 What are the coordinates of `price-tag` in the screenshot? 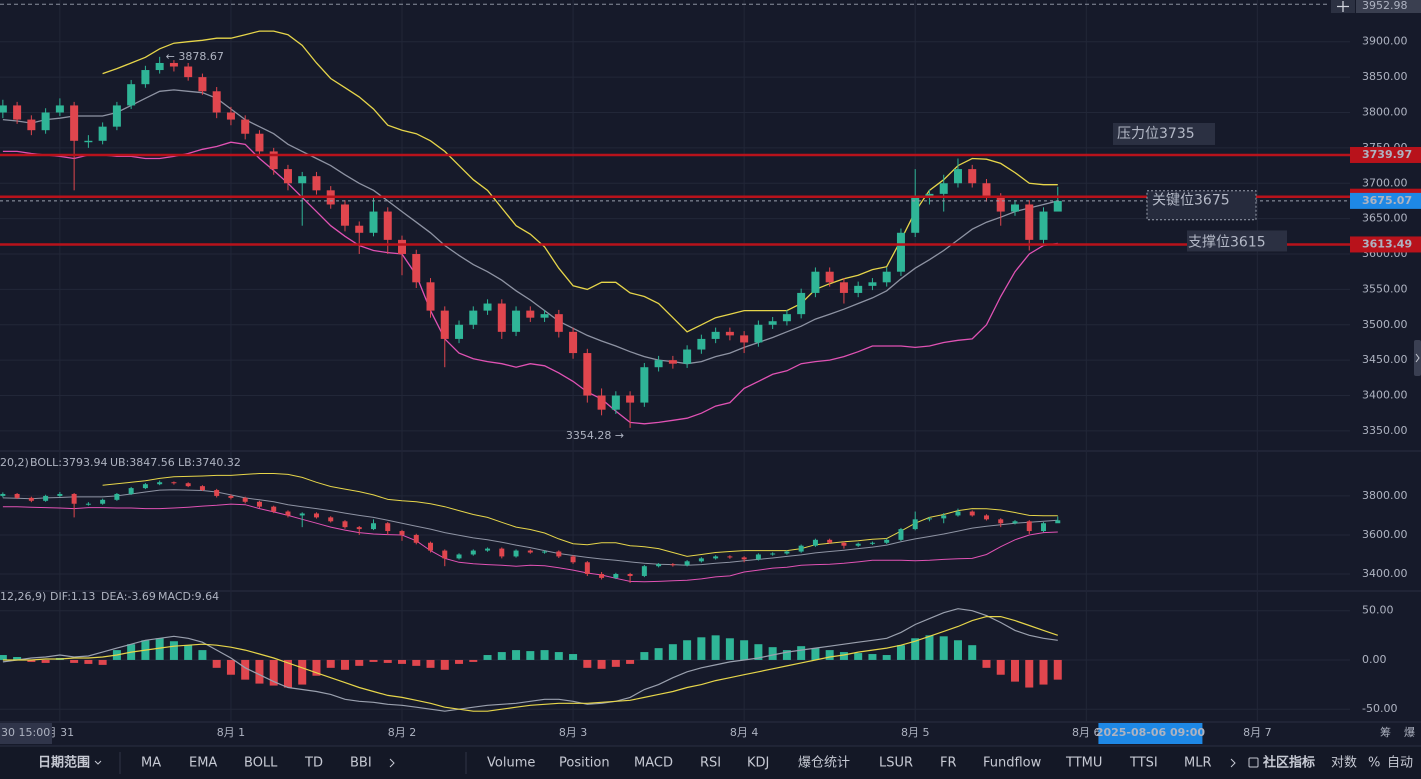 It's located at (1385, 154).